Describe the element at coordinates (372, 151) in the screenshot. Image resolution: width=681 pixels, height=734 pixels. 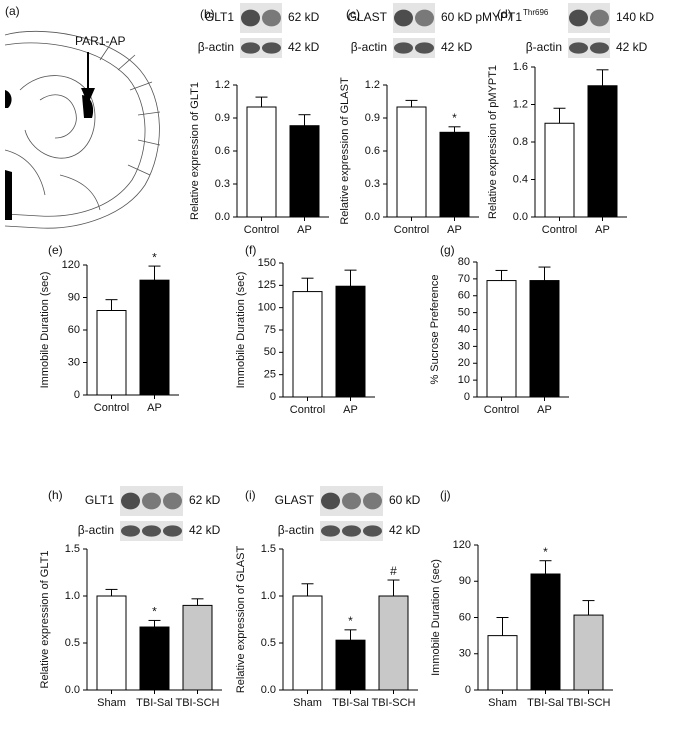
I see `y-tick-label: 0.6` at that location.